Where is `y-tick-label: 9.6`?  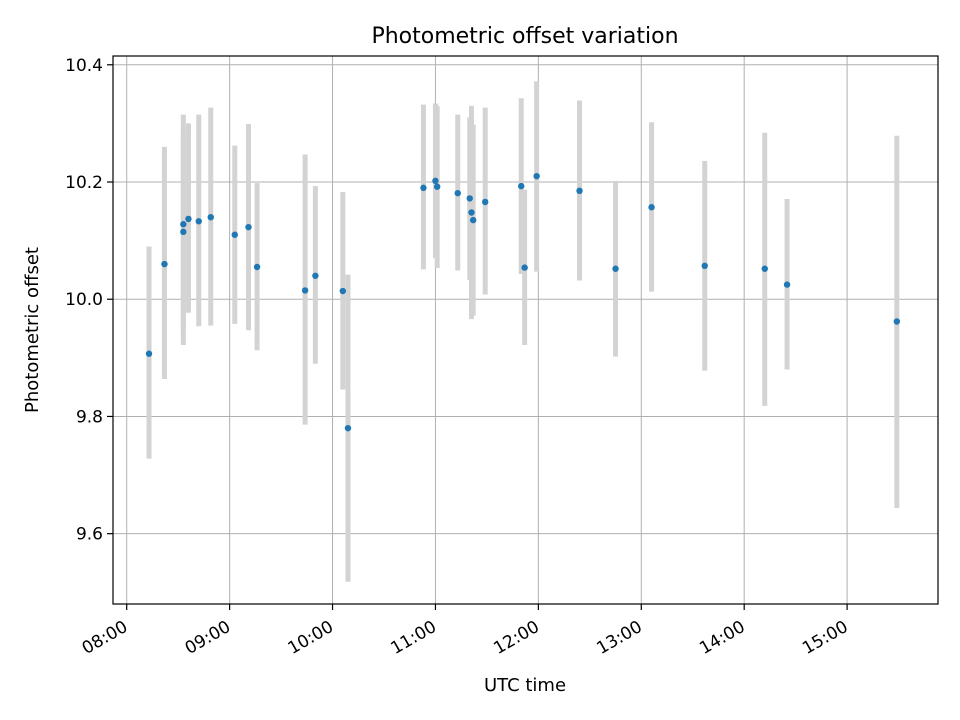 y-tick-label: 9.6 is located at coordinates (89, 535).